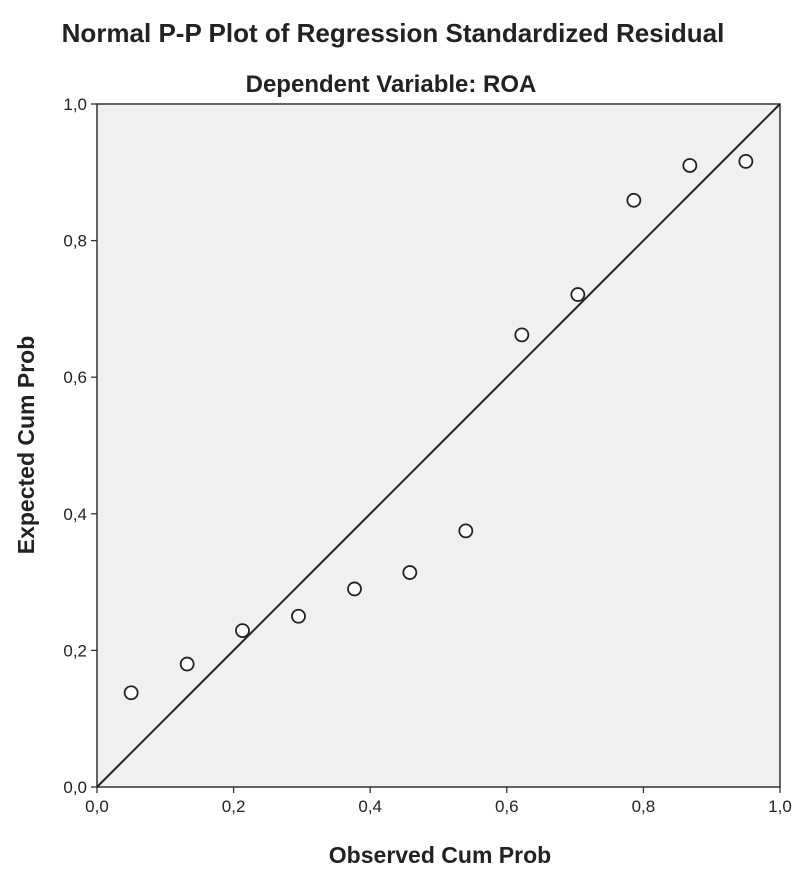  What do you see at coordinates (370, 806) in the screenshot?
I see `x-tick-label: 0,4` at bounding box center [370, 806].